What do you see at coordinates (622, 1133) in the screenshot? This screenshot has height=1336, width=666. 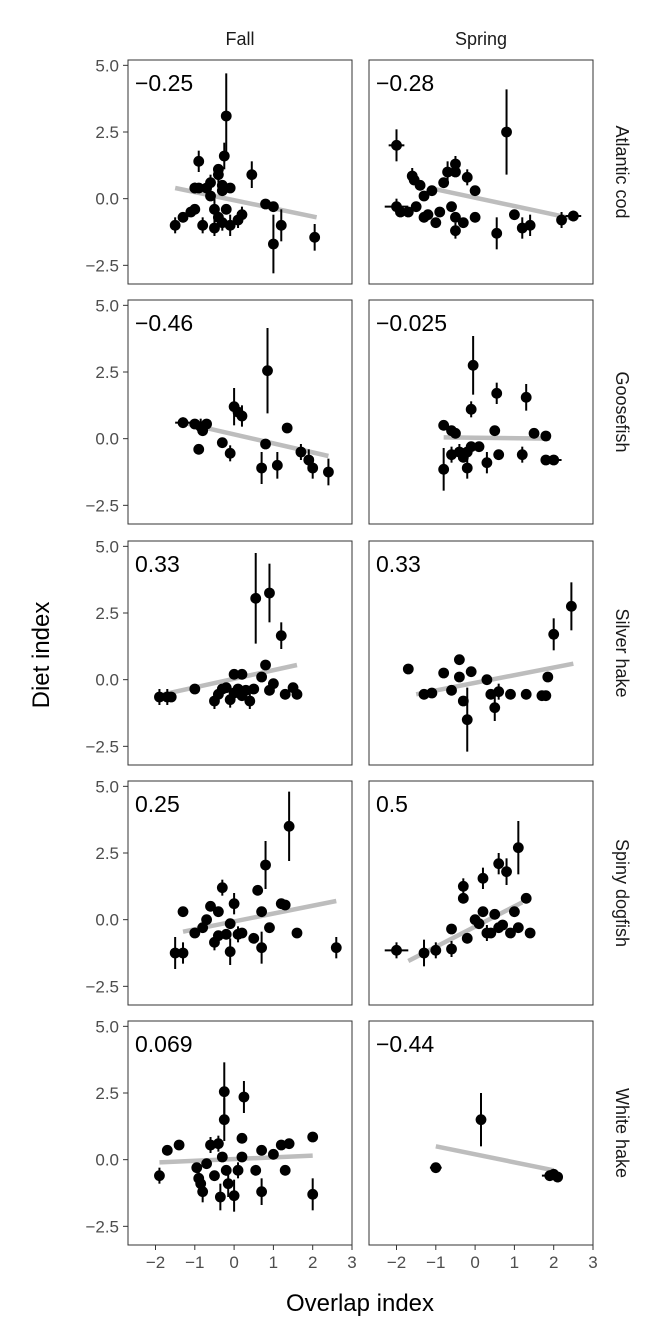 I see `strip-label-white-hake: White hake` at bounding box center [622, 1133].